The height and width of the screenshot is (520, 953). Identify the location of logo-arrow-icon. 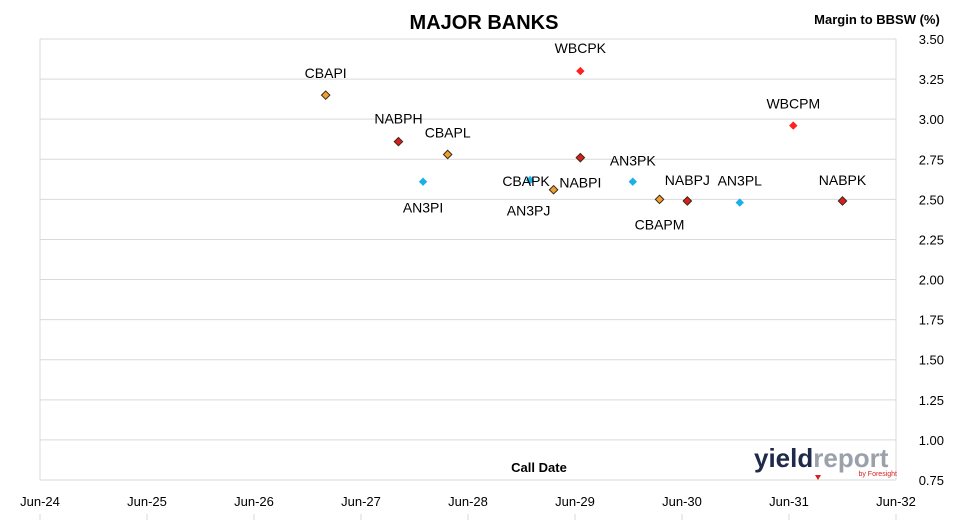
(818, 477).